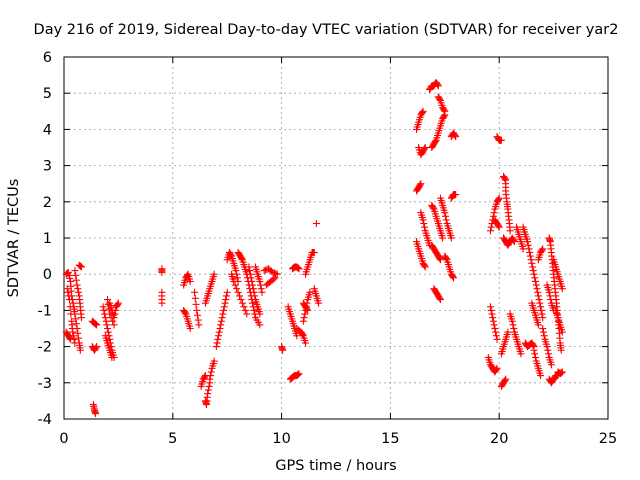  Describe the element at coordinates (47, 94) in the screenshot. I see `y-tick-label: 5` at that location.